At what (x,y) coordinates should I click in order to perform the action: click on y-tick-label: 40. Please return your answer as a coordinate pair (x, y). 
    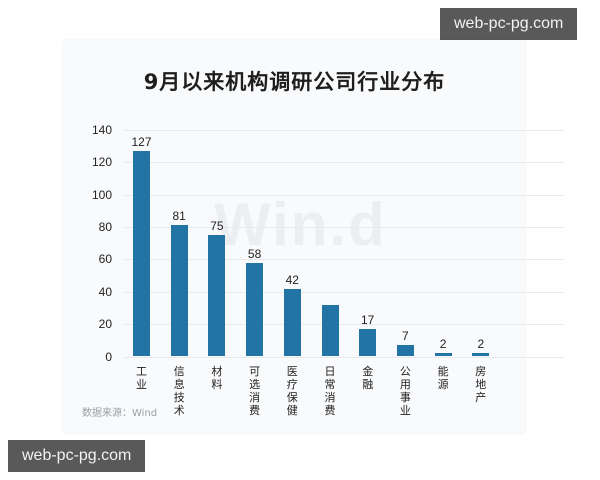
    Looking at the image, I should click on (105, 291).